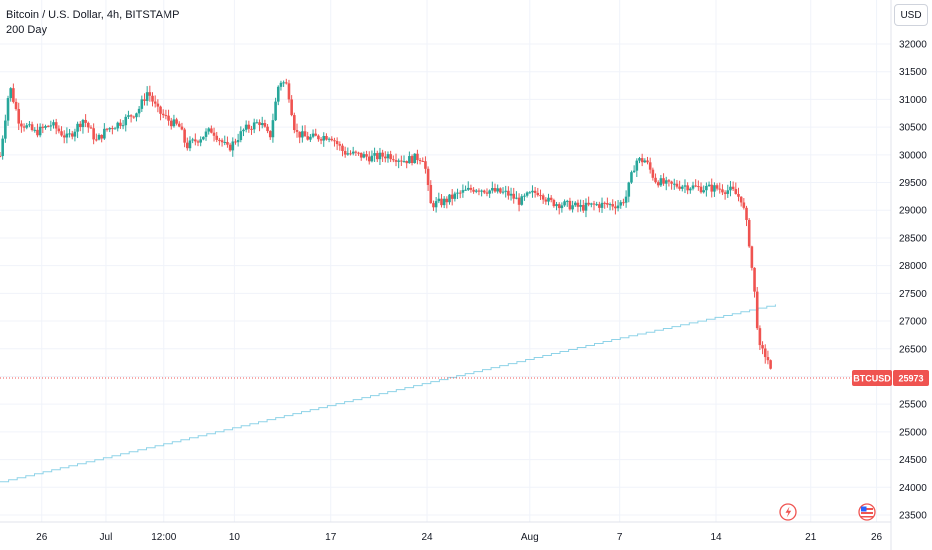 This screenshot has width=932, height=550. Describe the element at coordinates (913, 45) in the screenshot. I see `y-tick-label: 32000` at that location.